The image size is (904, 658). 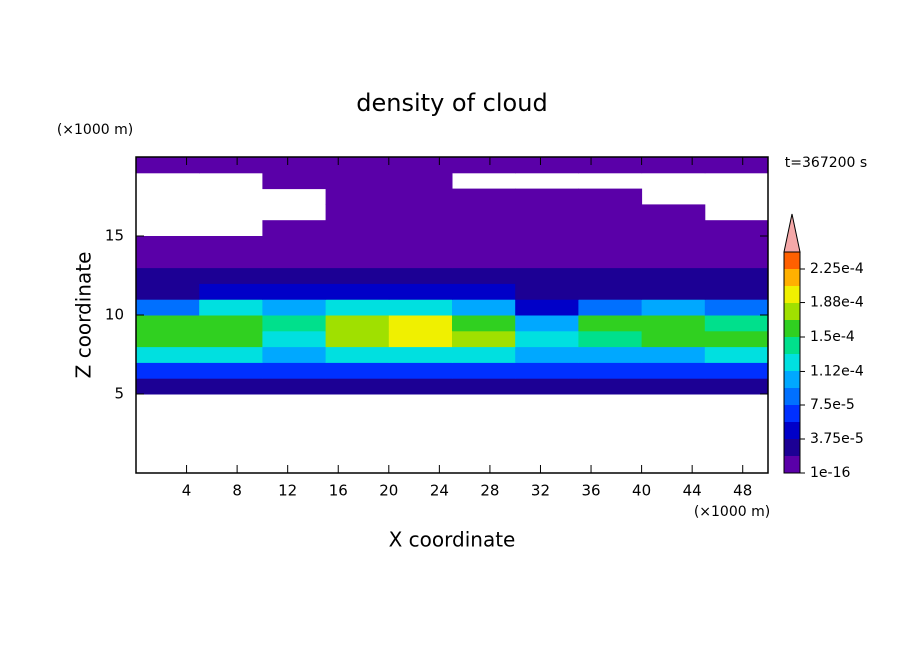 I want to click on x-tick-label: 8, so click(x=237, y=491).